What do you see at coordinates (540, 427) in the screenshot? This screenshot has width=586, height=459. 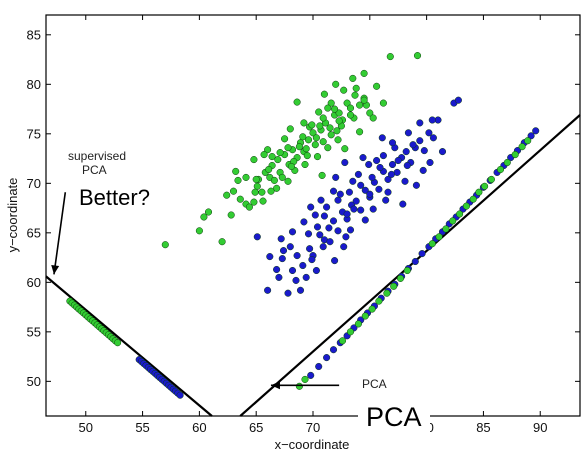 I see `x-tick-label: 90` at bounding box center [540, 427].